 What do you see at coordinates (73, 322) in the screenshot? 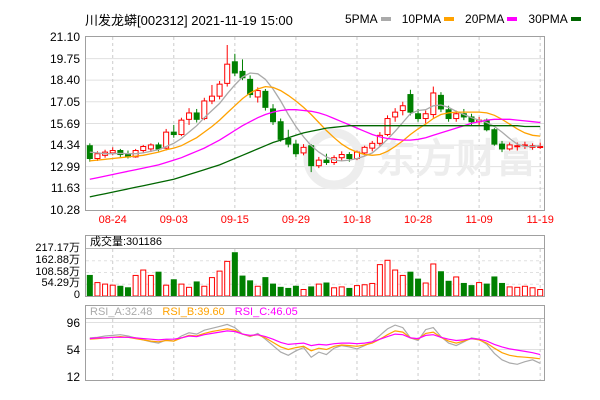
I see `rsi-axis-label: 96` at bounding box center [73, 322].